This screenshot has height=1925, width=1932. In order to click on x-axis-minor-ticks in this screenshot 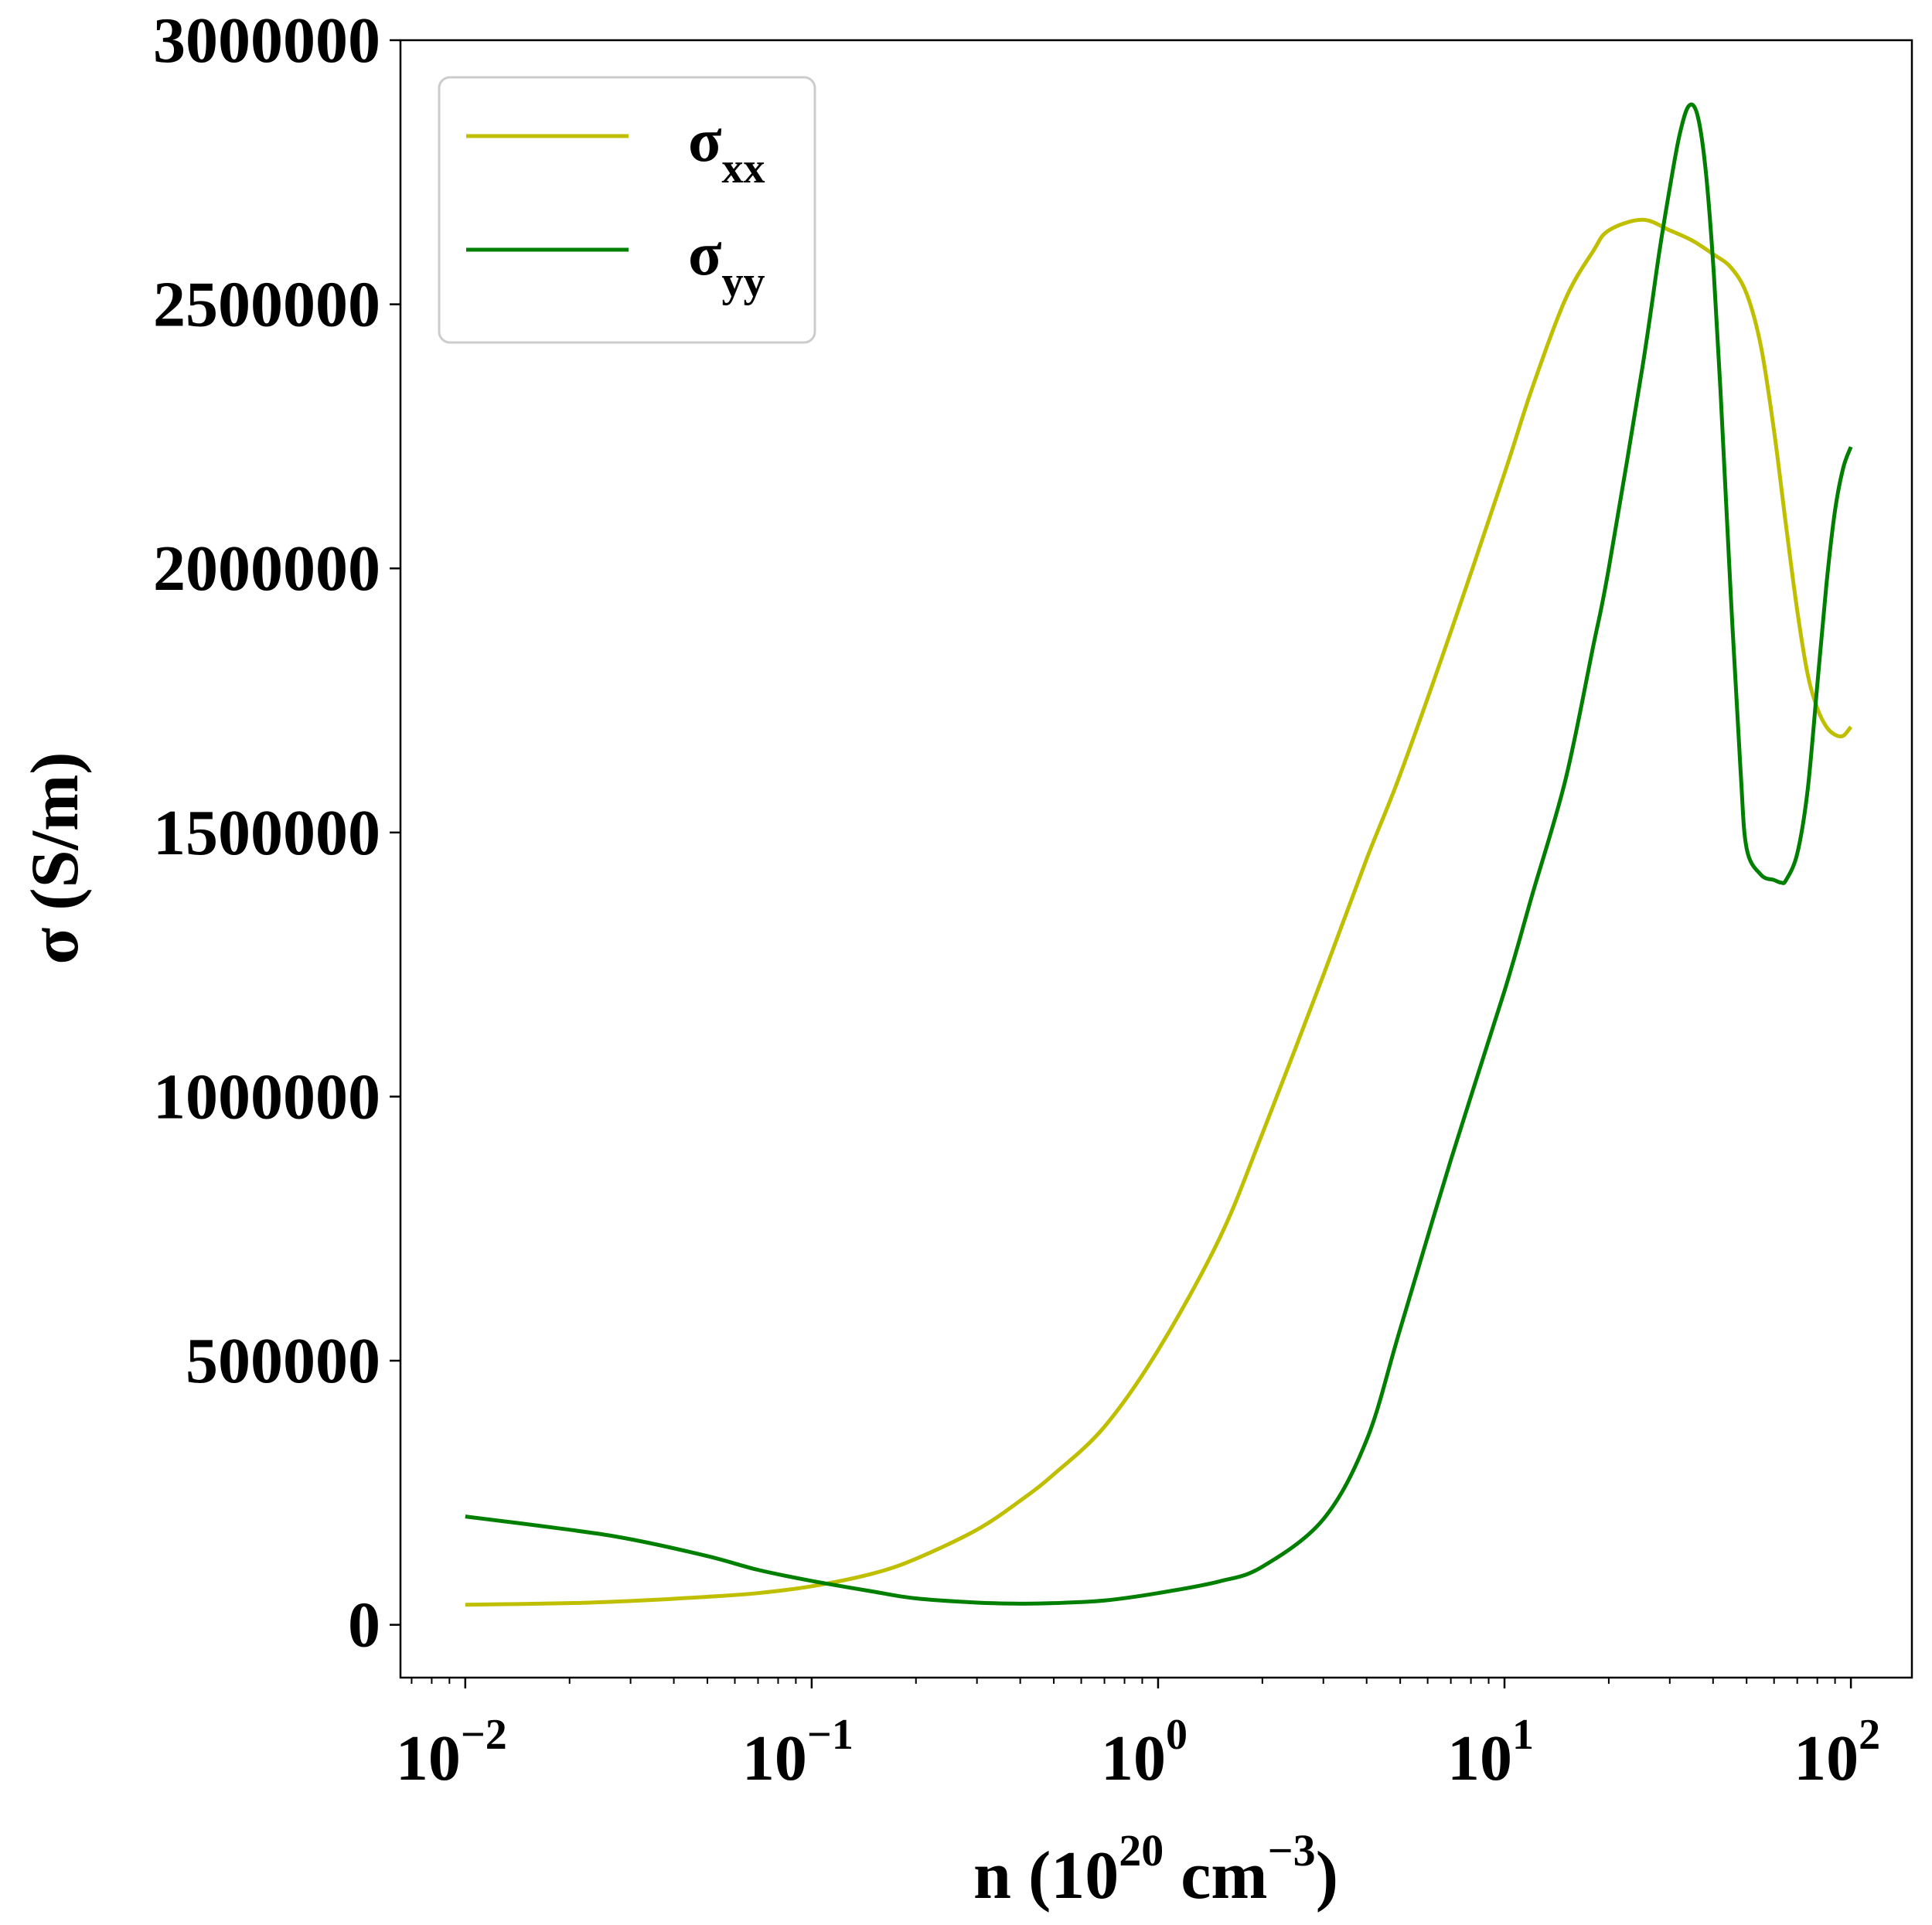, I will do `click(1123, 1681)`.